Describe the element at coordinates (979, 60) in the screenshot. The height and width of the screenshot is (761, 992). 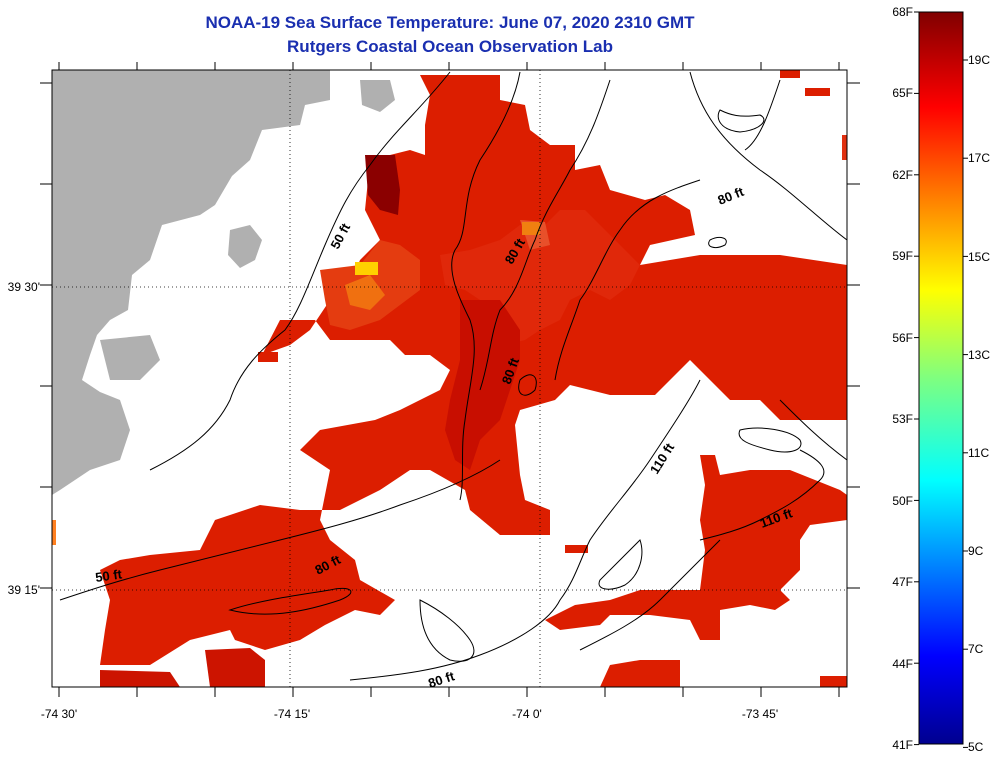
I see `c-label: 19C` at that location.